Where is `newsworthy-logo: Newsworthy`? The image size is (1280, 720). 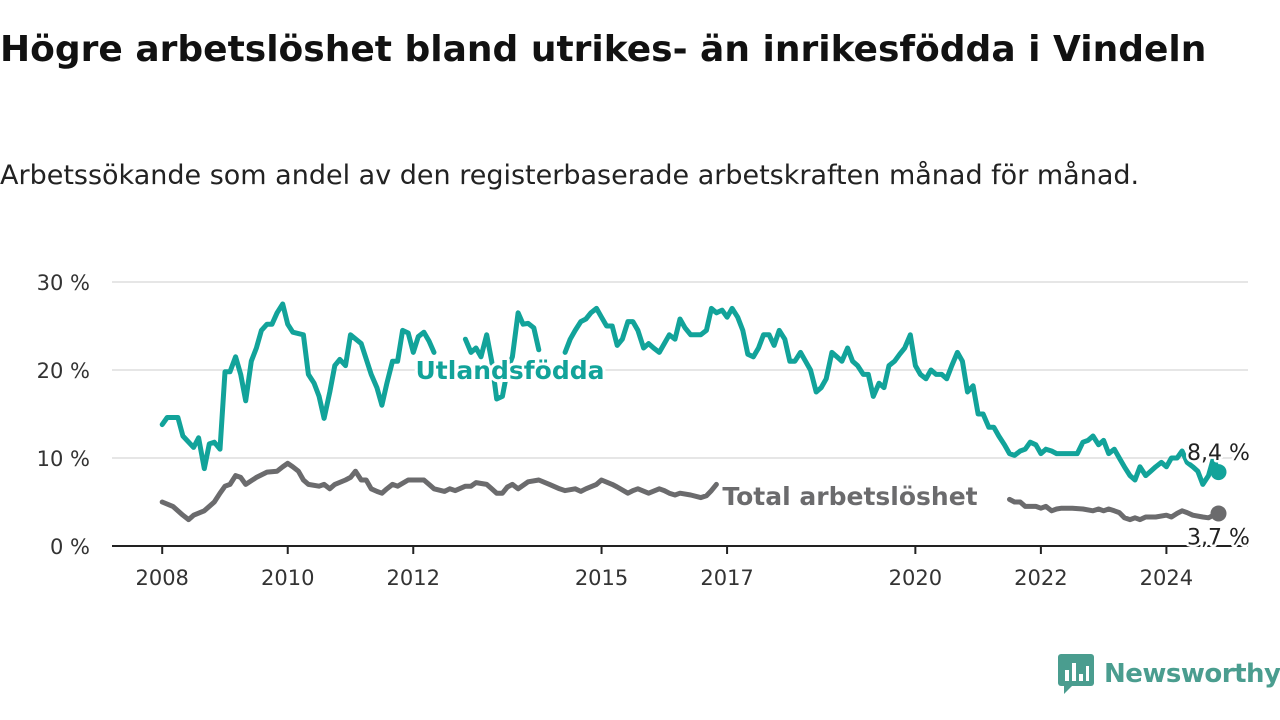
newsworthy-logo: Newsworthy is located at coordinates (1169, 674).